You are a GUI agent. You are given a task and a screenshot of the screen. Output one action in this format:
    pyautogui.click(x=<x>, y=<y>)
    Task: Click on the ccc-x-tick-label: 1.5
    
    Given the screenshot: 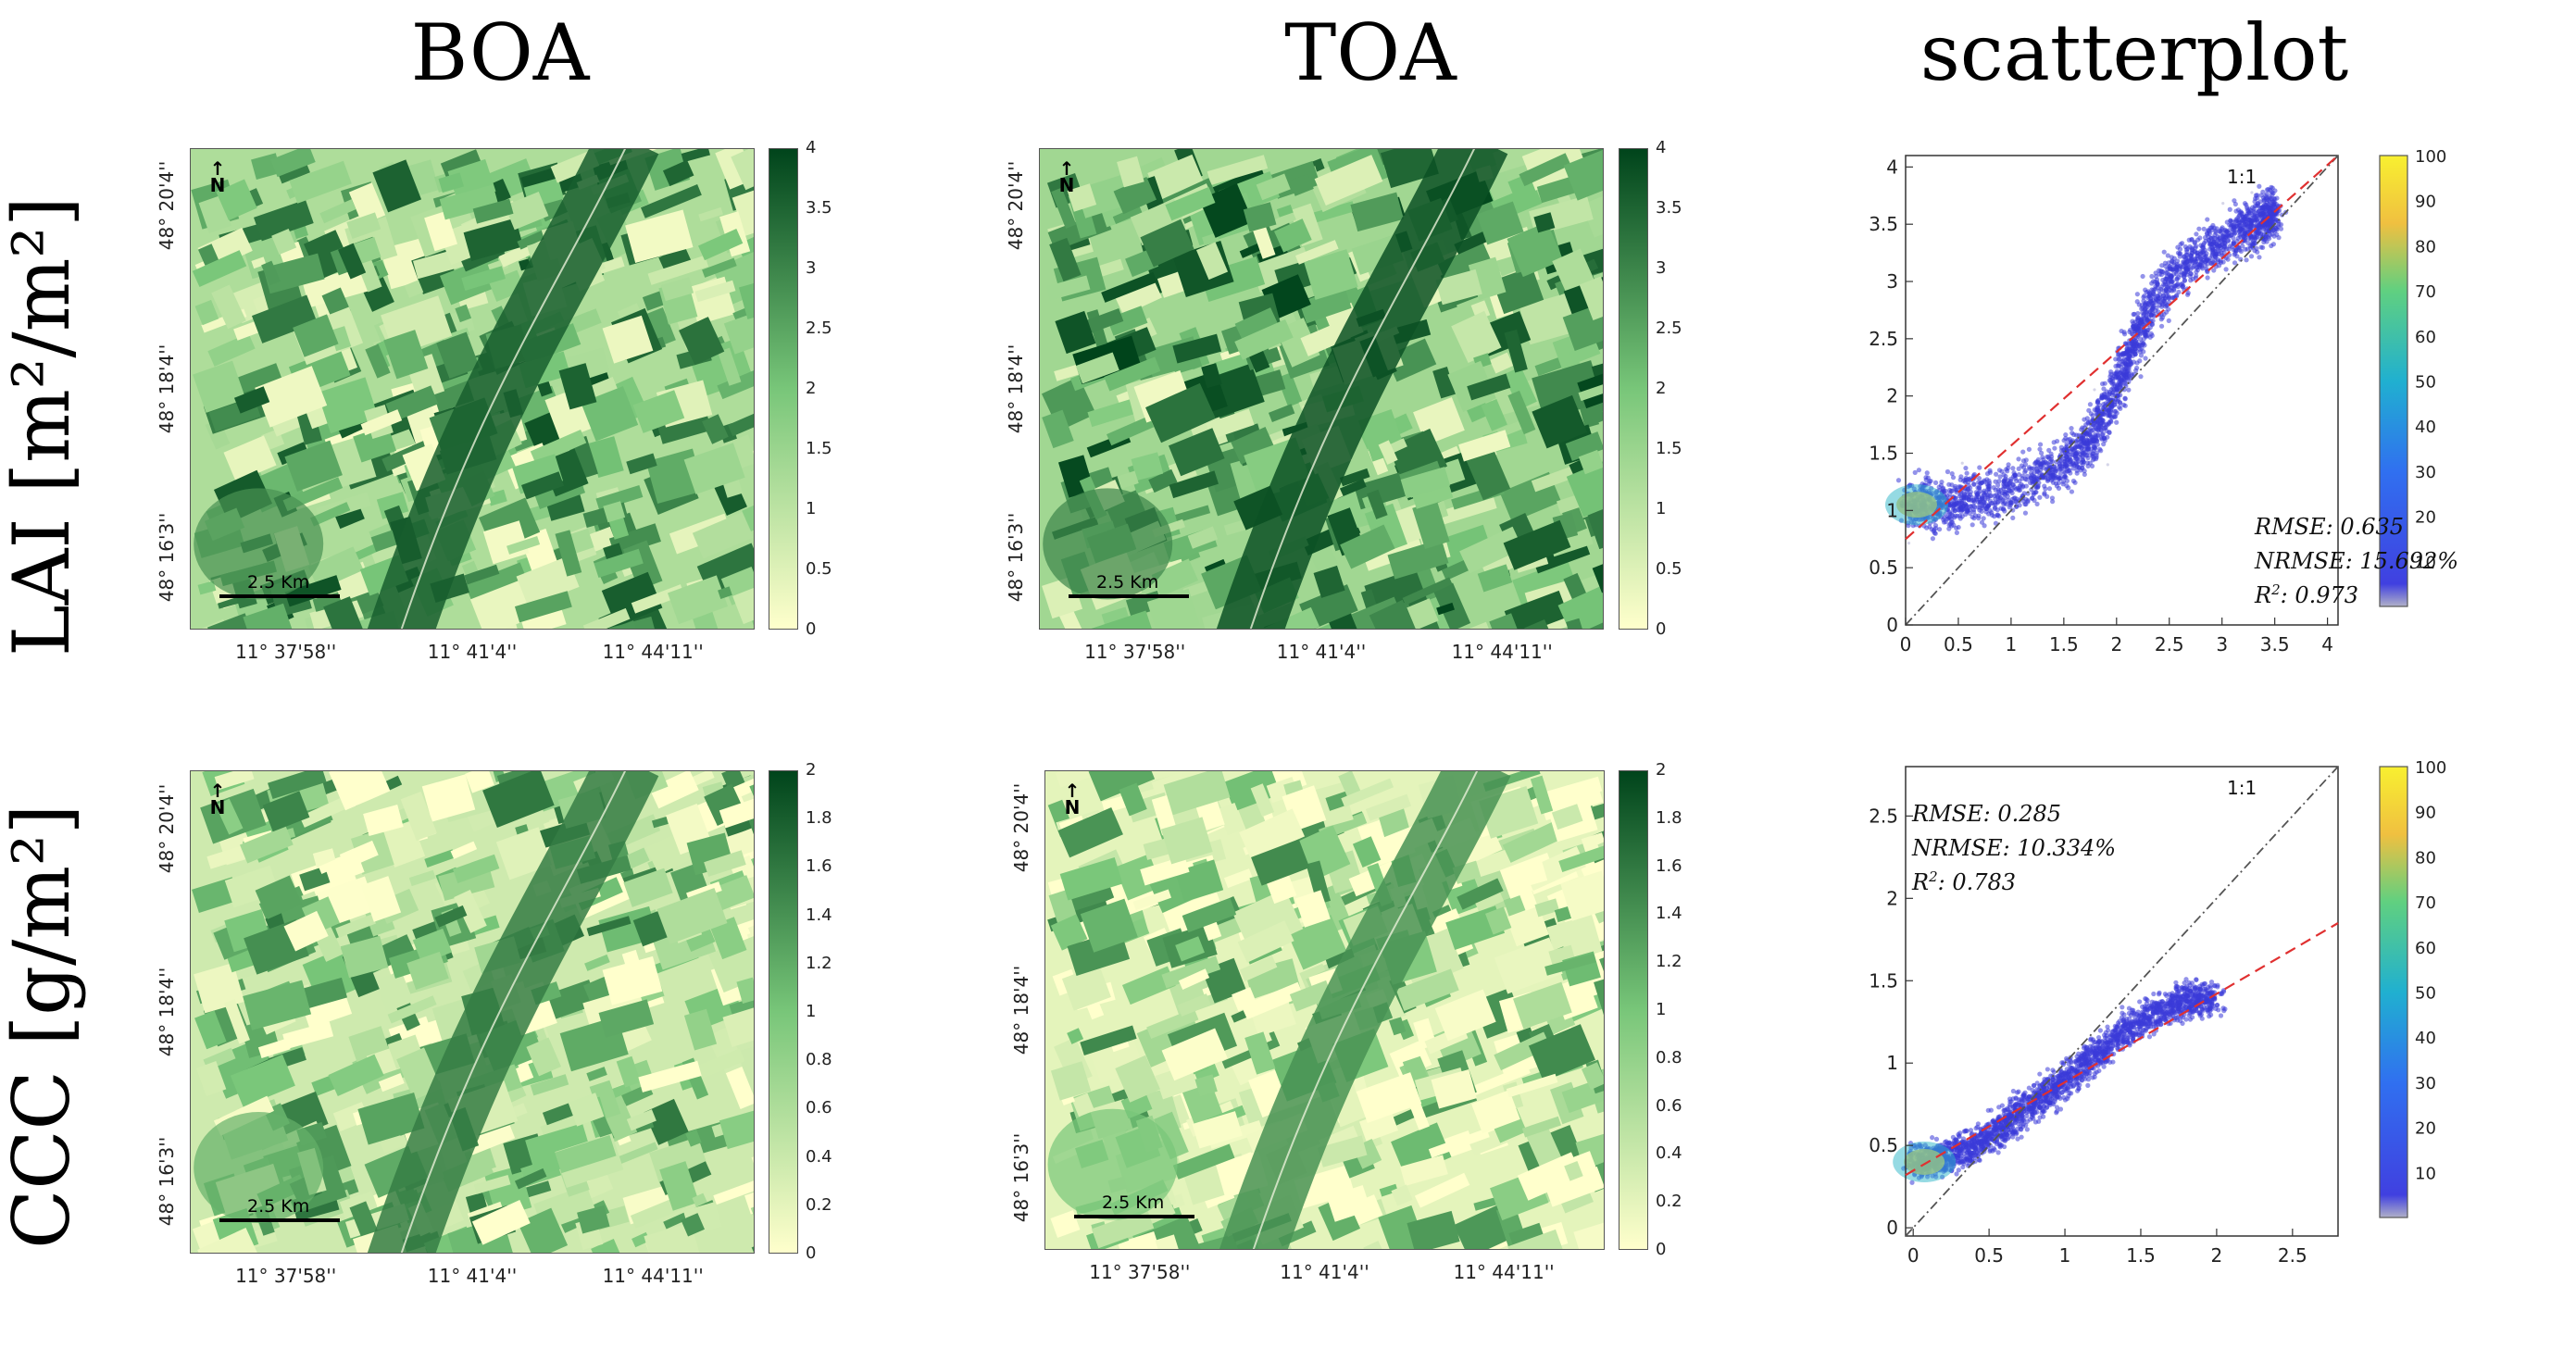 What is the action you would take?
    pyautogui.click(x=2141, y=1255)
    